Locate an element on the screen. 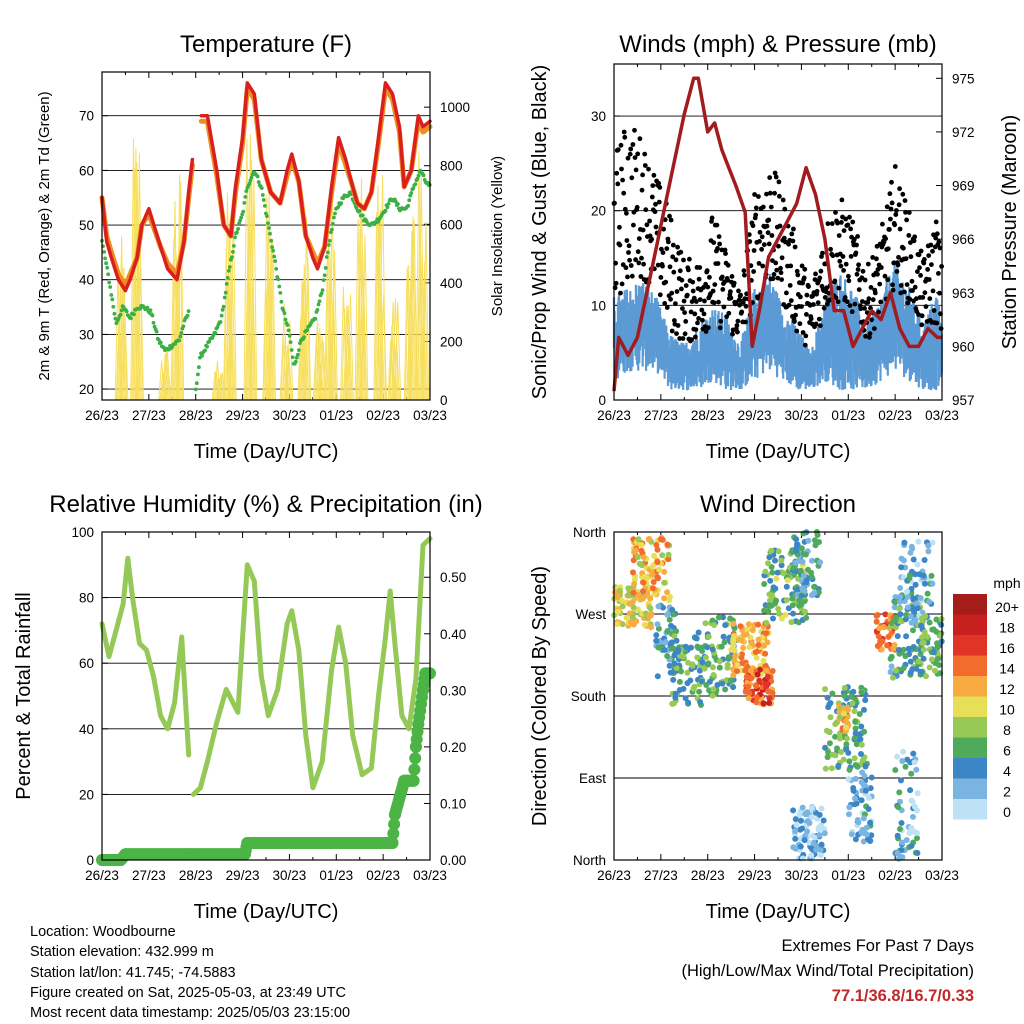  chart-title: Wind Direction is located at coordinates (778, 504).